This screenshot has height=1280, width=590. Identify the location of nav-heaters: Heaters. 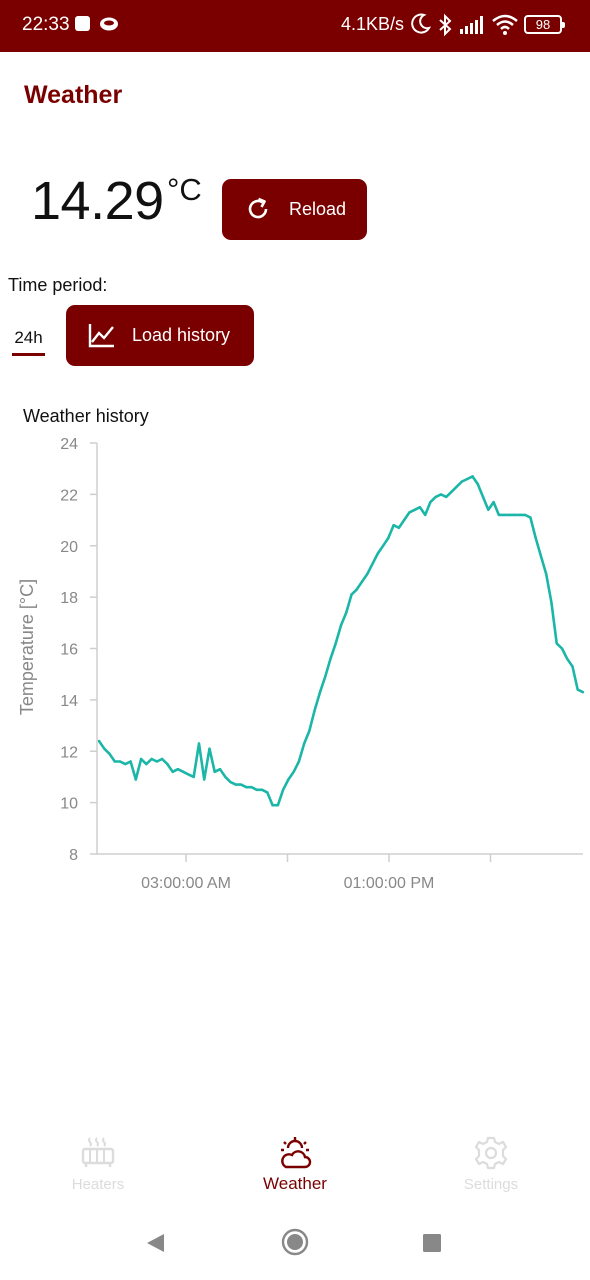
(98, 1164).